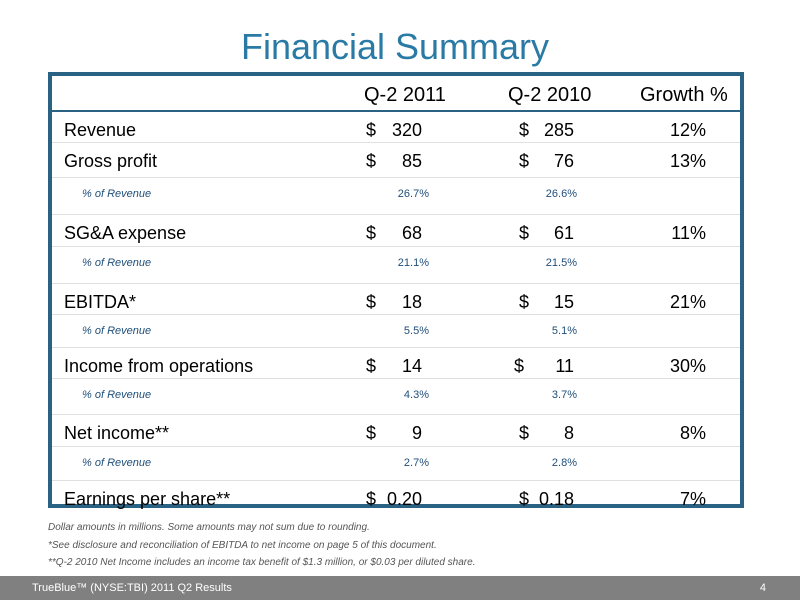 This screenshot has width=800, height=600. I want to click on table-row-pct: % of Revenue 26.7% 26.6%, so click(396, 196).